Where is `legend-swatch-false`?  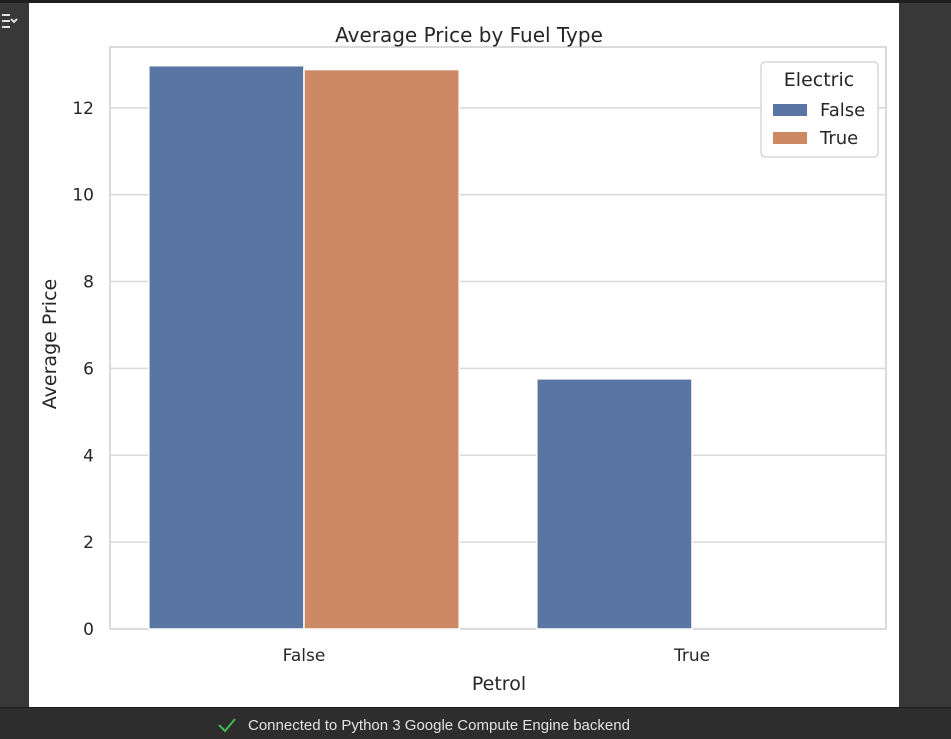 legend-swatch-false is located at coordinates (790, 110).